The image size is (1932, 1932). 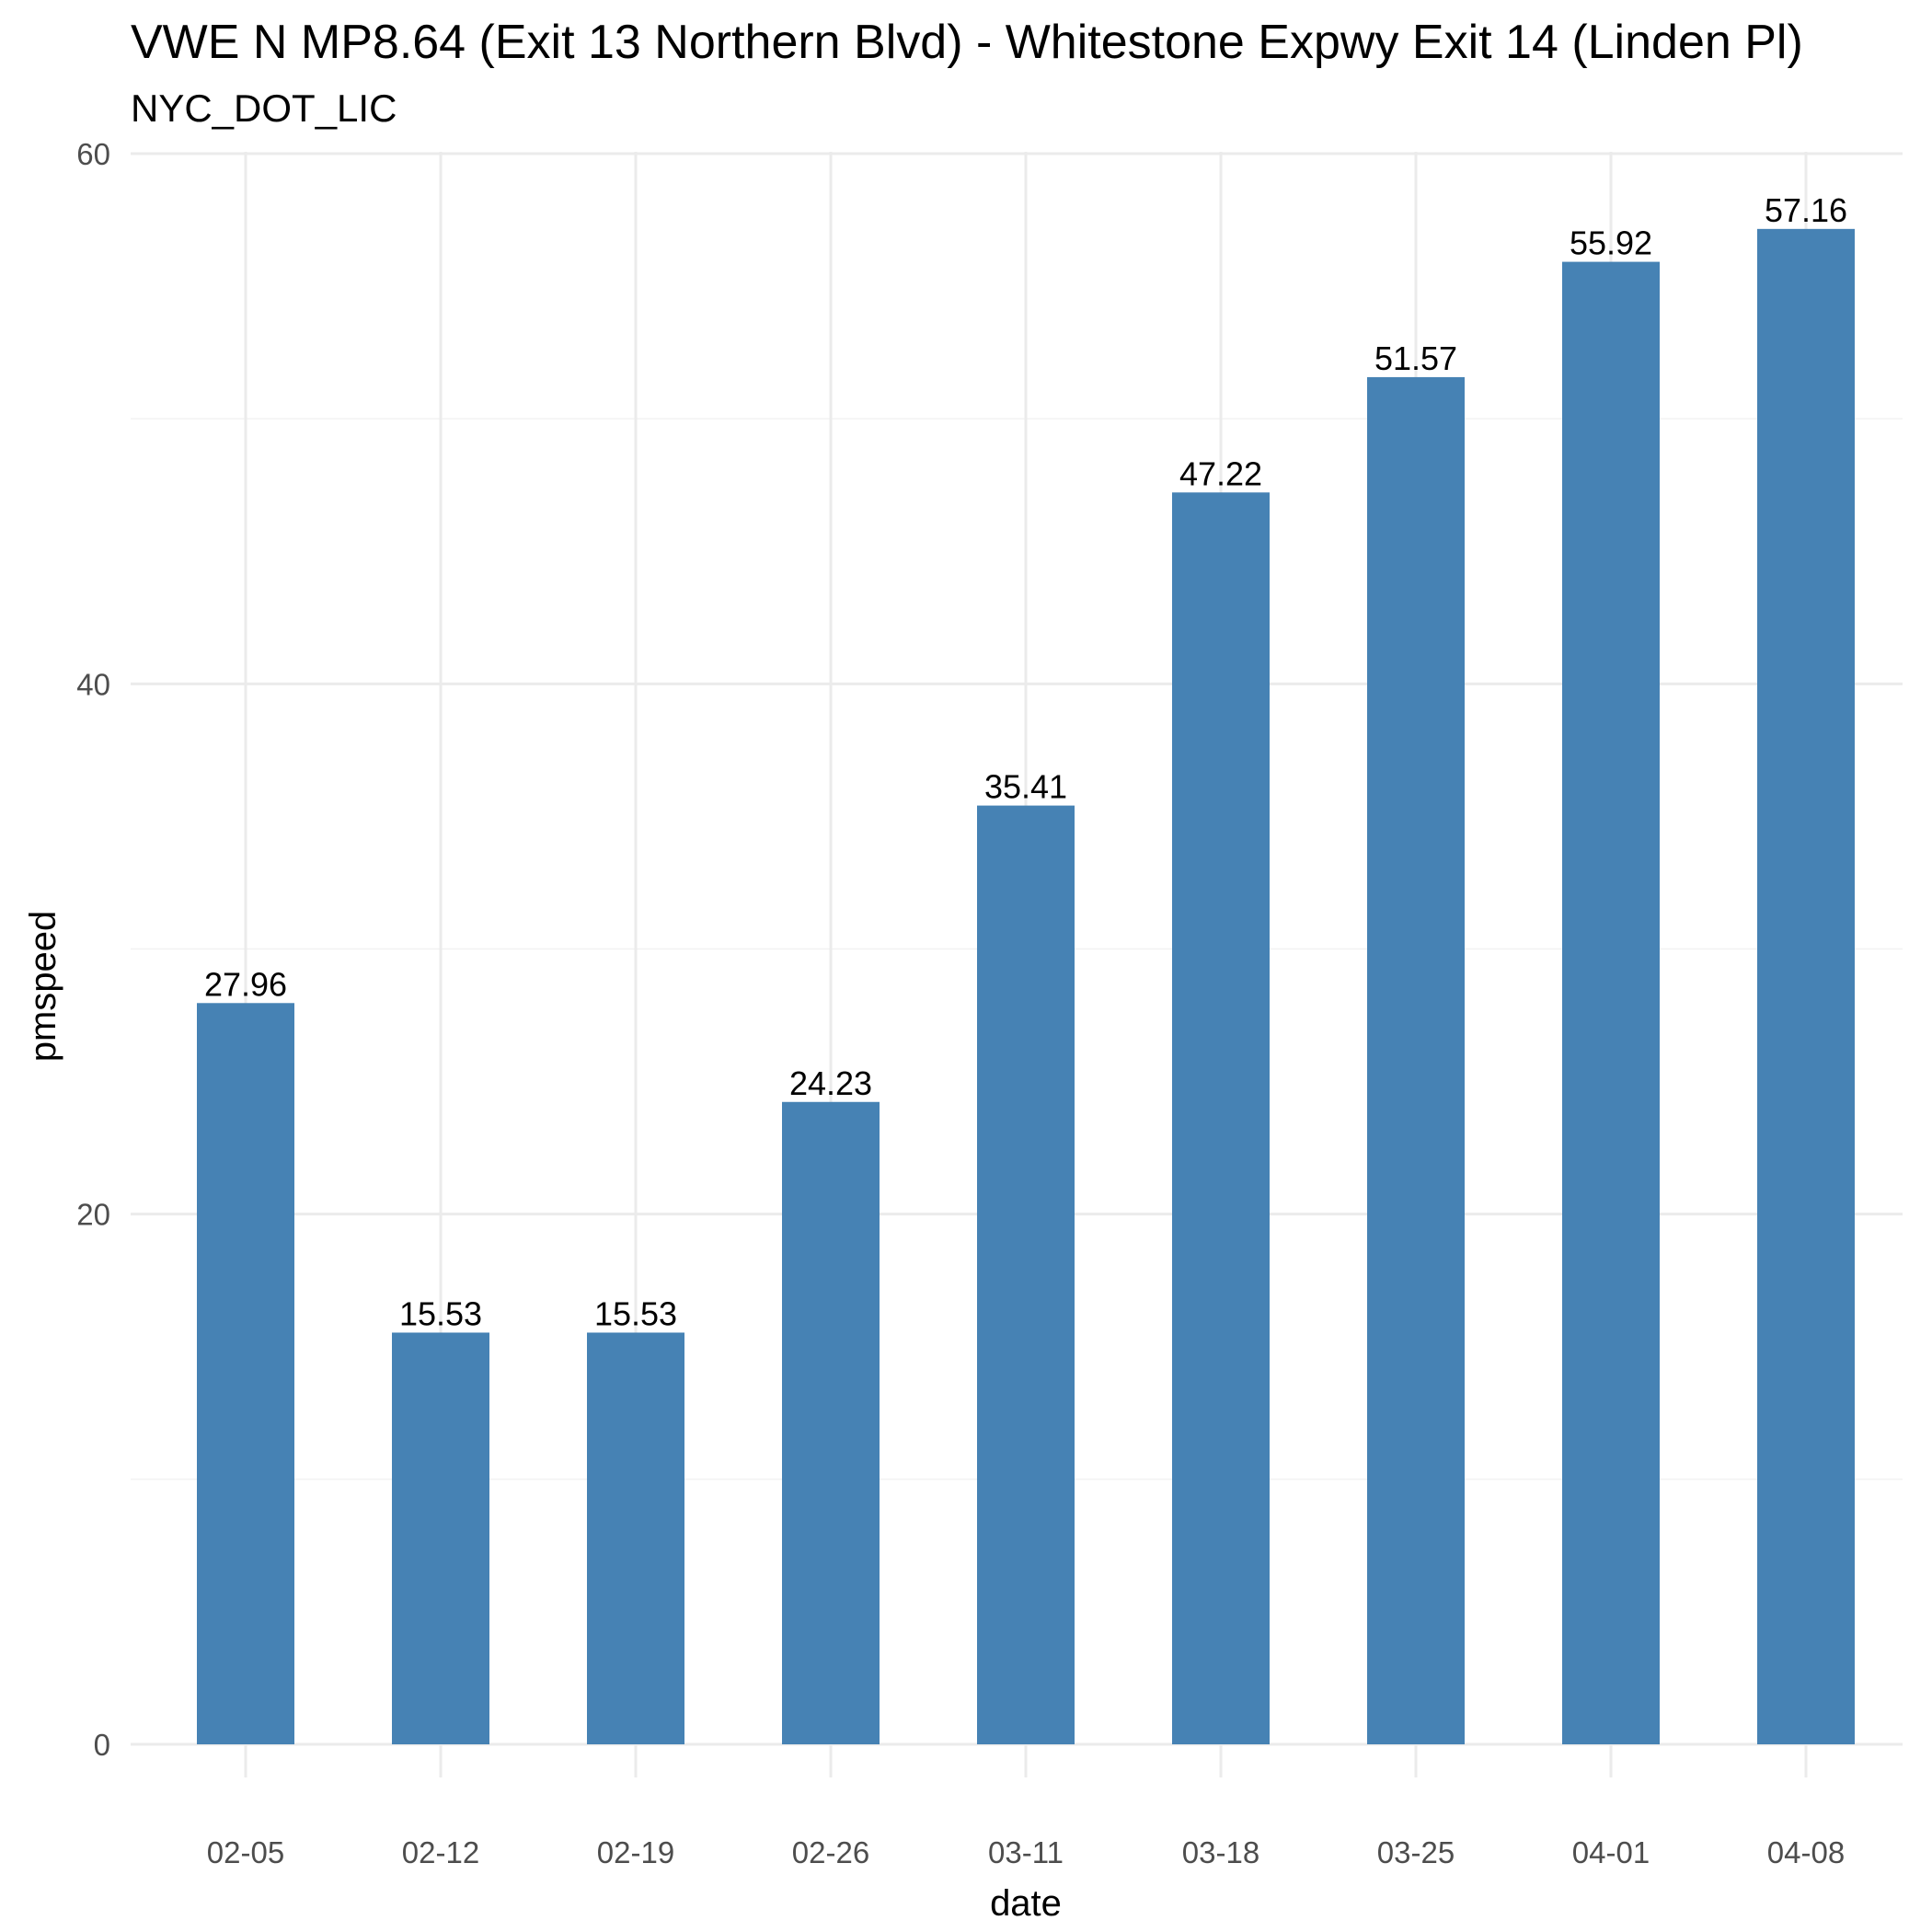 I want to click on x-tick-label: 03-11, so click(x=1026, y=1852).